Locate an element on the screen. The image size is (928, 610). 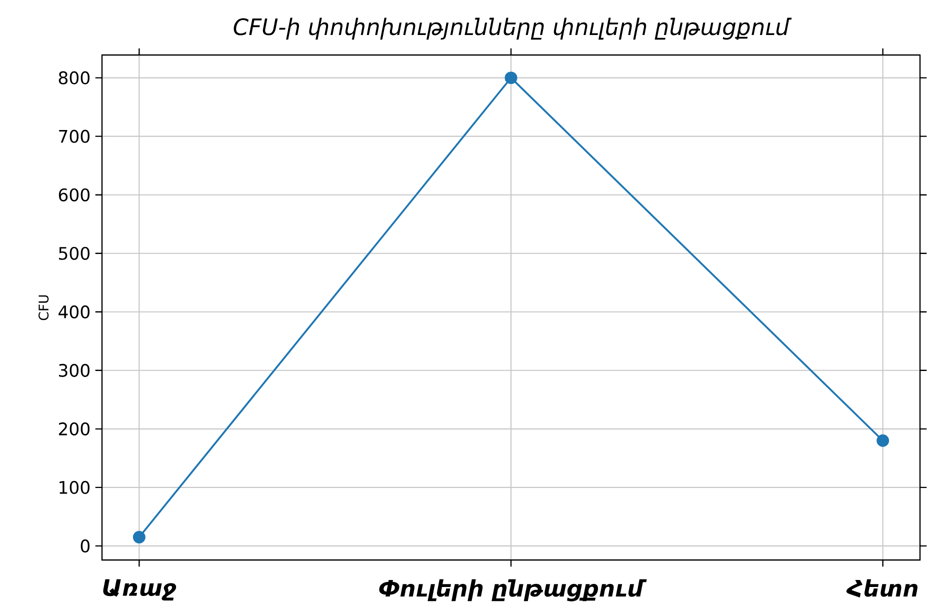
y-tick-label: 500 is located at coordinates (74, 253).